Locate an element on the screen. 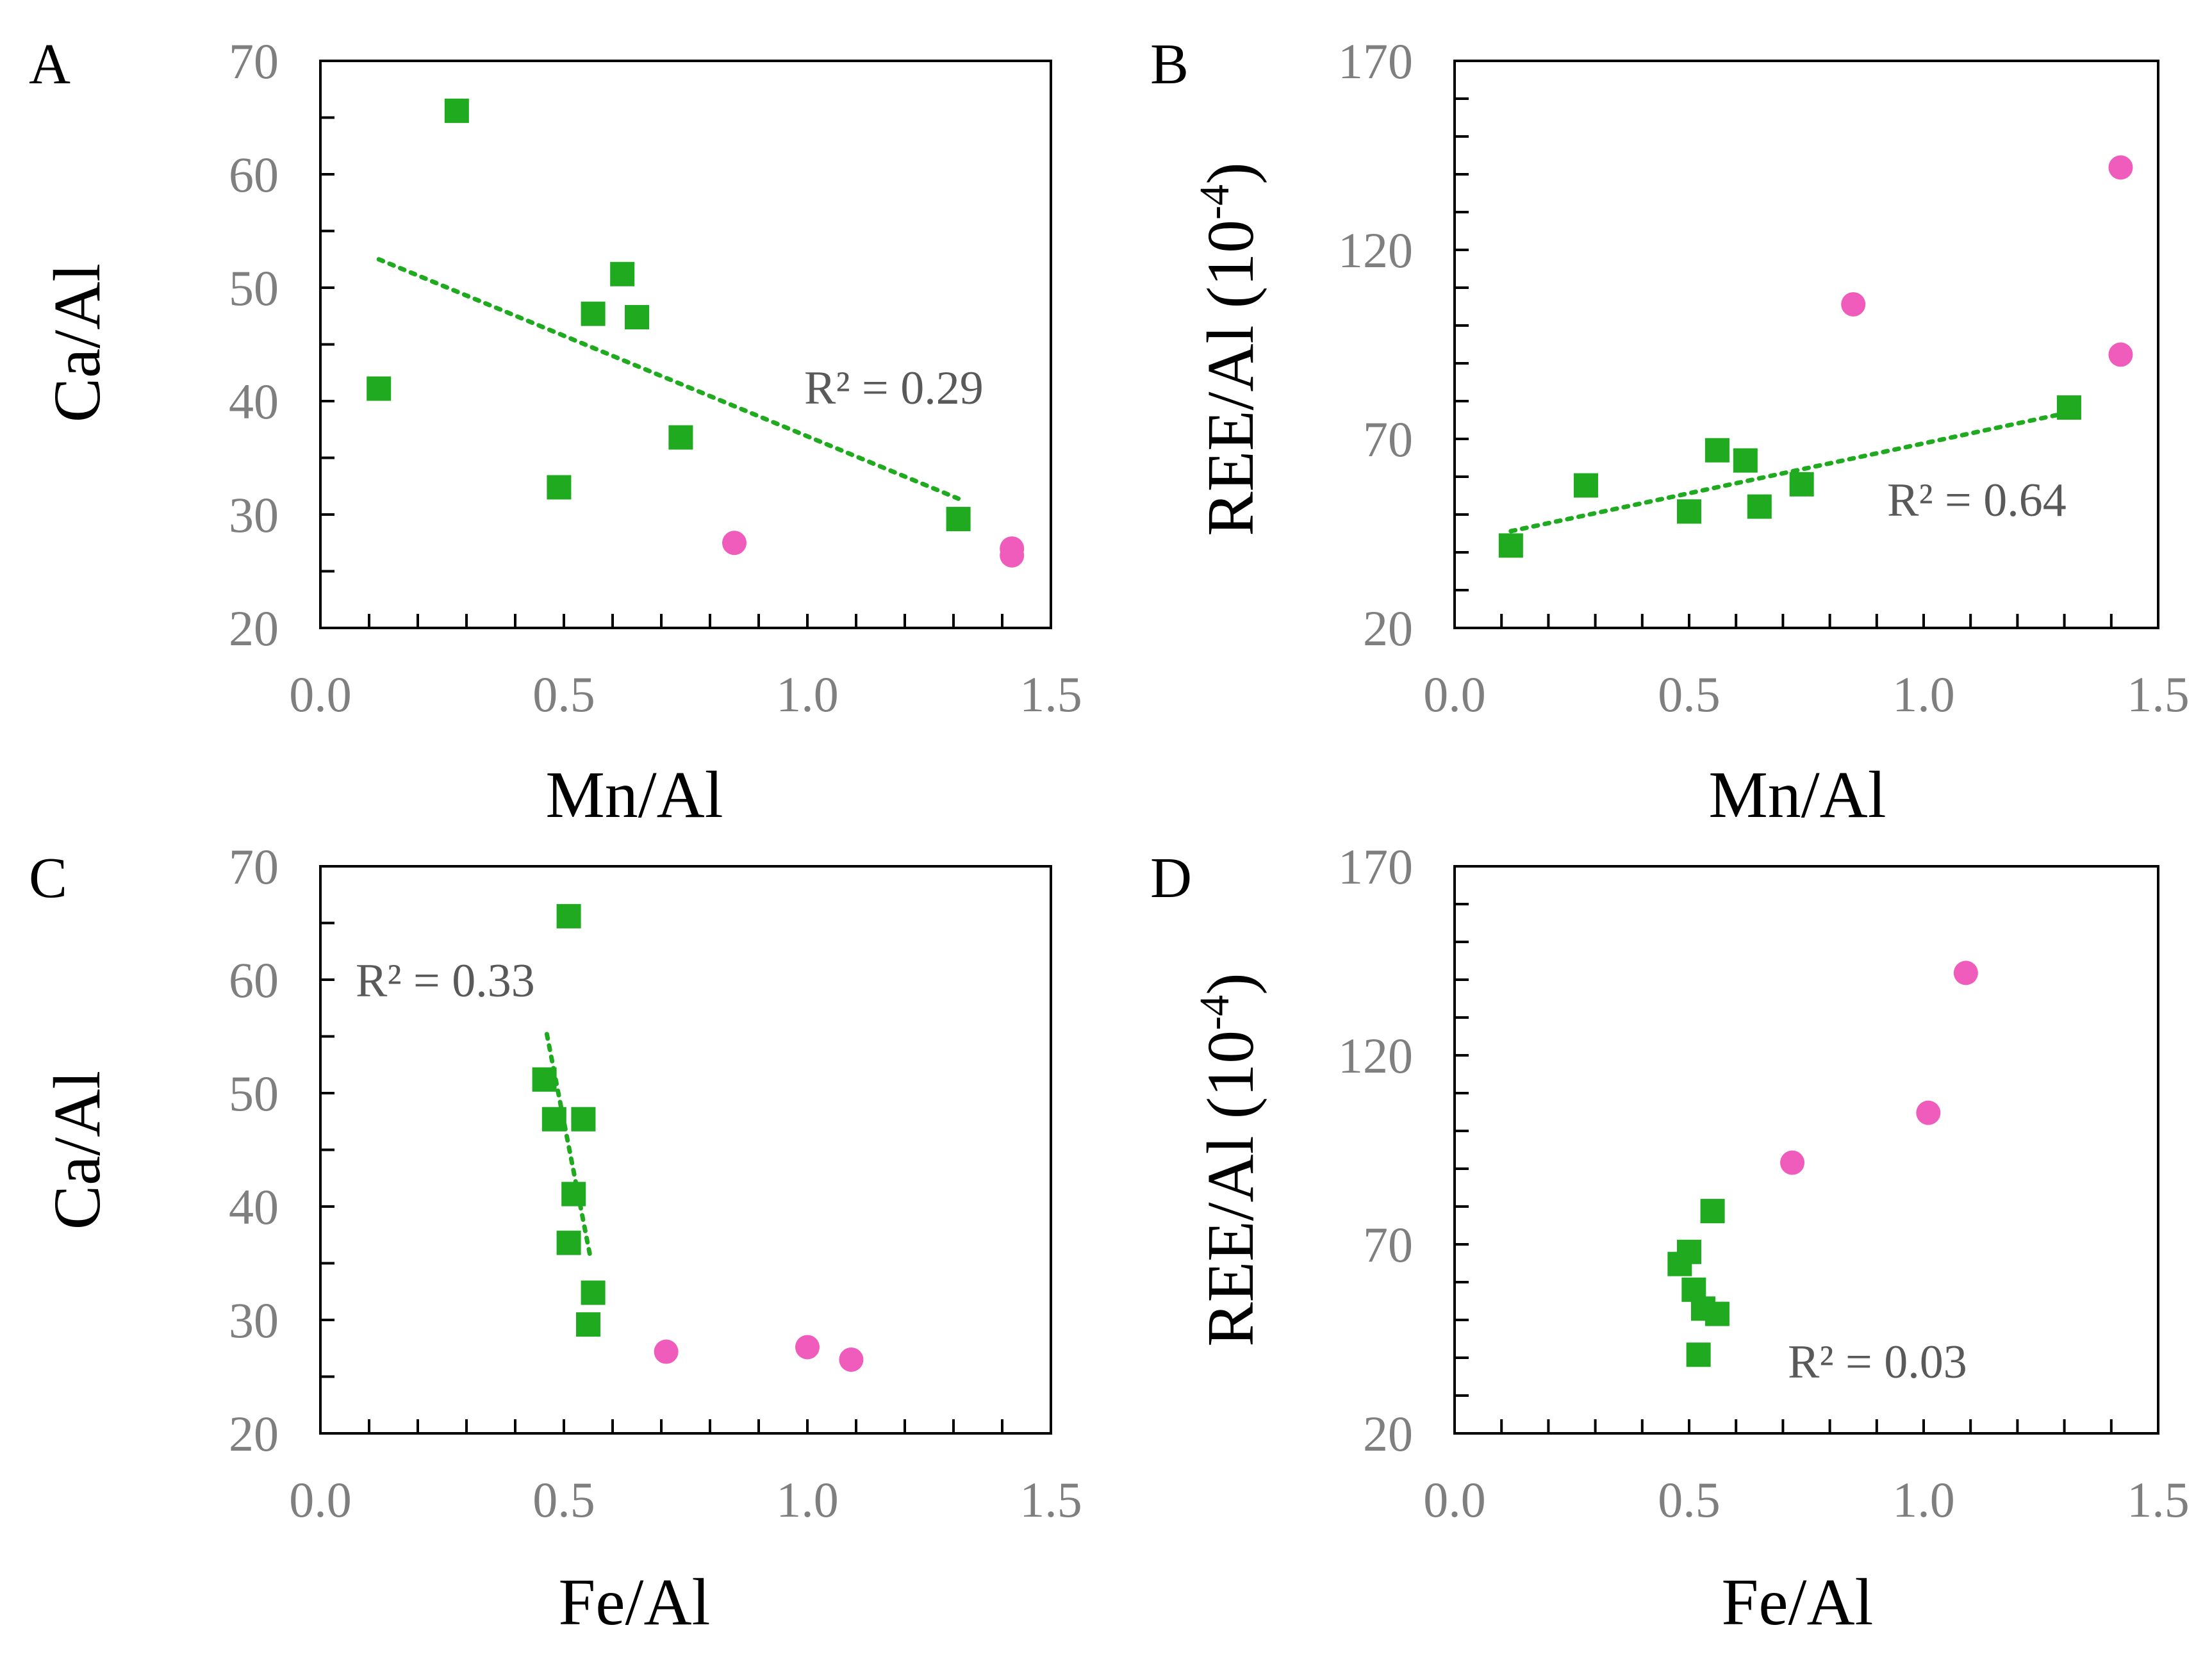 The width and height of the screenshot is (2212, 1673). trendline-b is located at coordinates (1790, 472).